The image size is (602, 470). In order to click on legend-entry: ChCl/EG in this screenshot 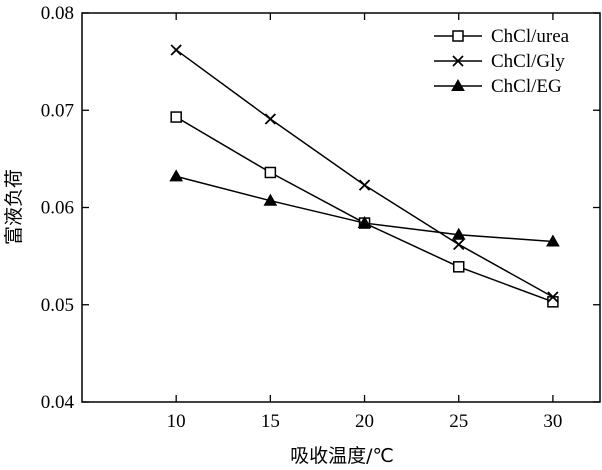, I will do `click(498, 86)`.